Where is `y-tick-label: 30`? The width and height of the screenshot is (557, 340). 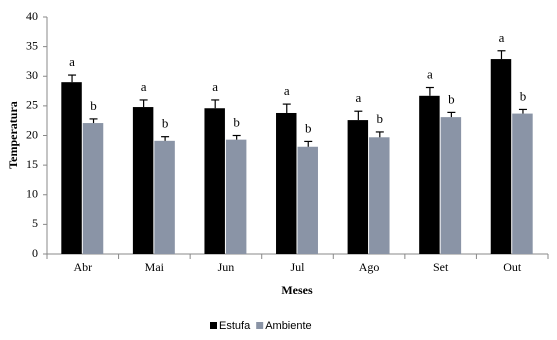 y-tick-label: 30 is located at coordinates (32, 75).